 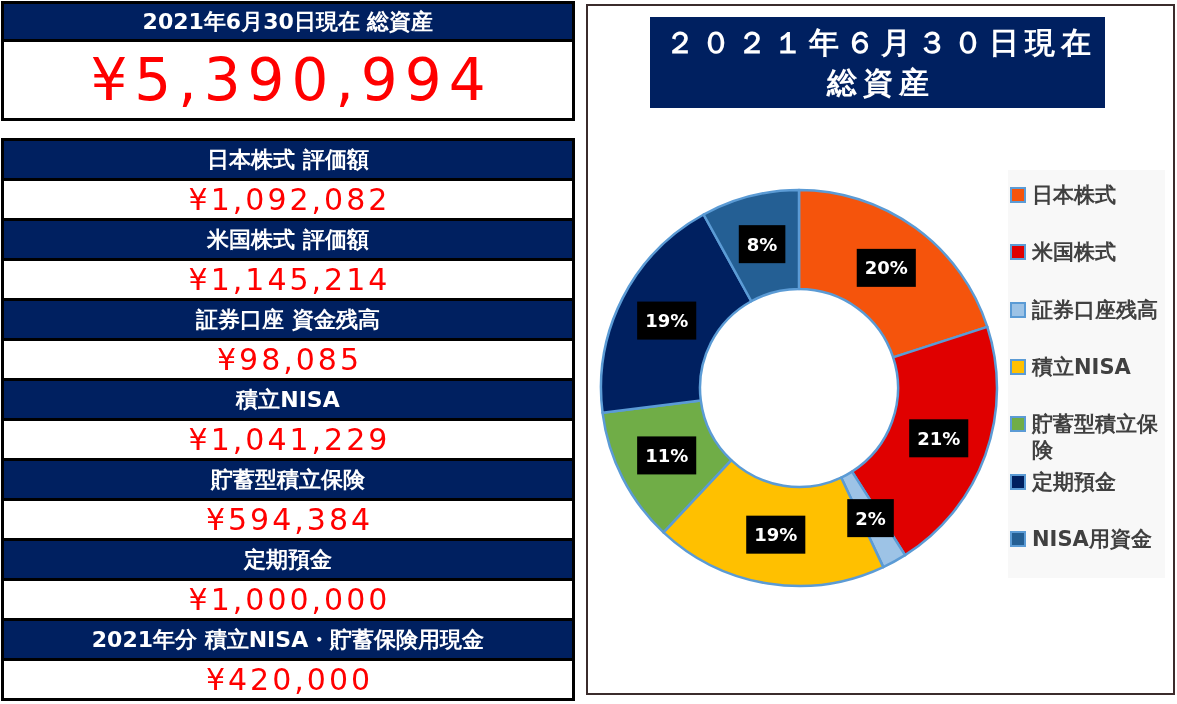 I want to click on legend-label: 証券口座残高, so click(x=1095, y=309).